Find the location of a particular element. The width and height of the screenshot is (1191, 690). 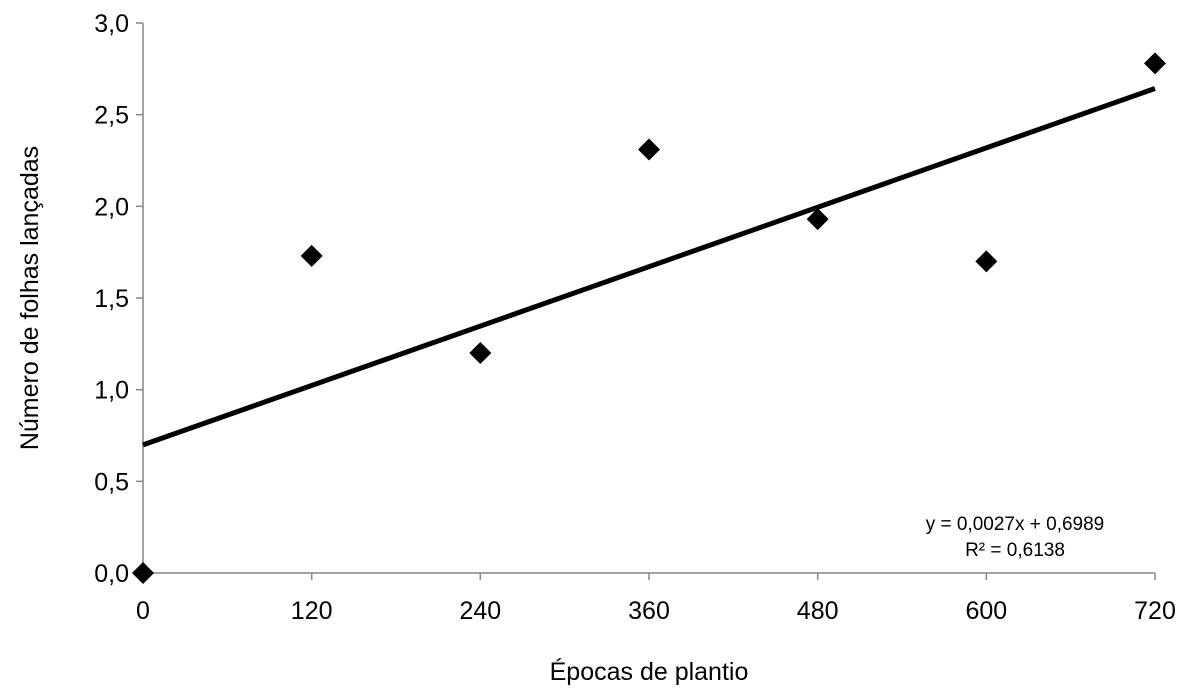

y-axis-ticks: 0,0 0,5 1,0 1,5 2,0 2,5 3,0 is located at coordinates (118, 299).